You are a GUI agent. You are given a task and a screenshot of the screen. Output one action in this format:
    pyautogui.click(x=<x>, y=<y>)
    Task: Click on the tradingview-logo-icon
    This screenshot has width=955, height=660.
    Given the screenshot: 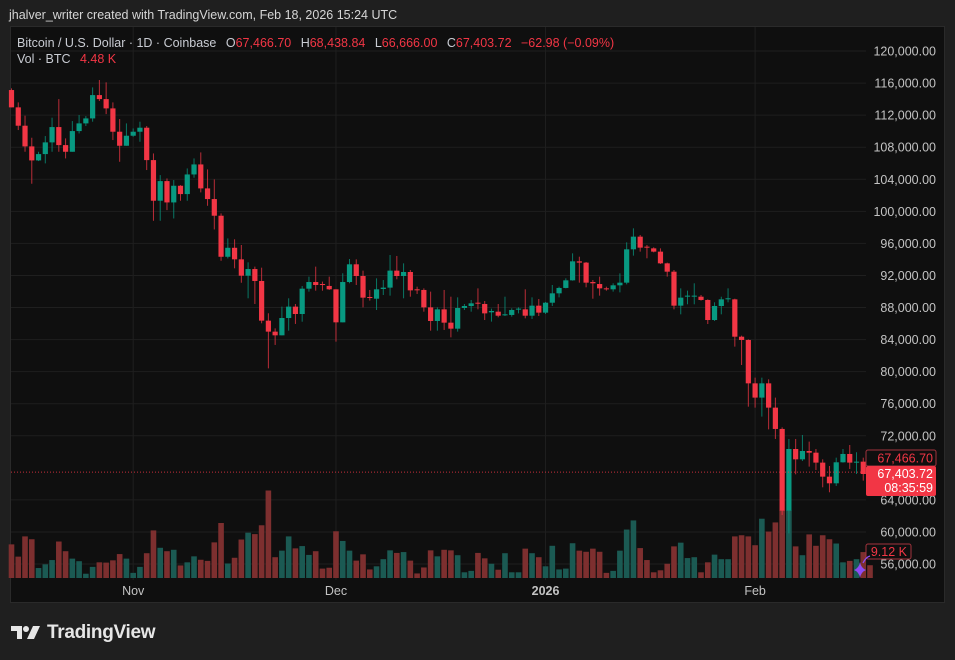 What is the action you would take?
    pyautogui.click(x=25, y=632)
    